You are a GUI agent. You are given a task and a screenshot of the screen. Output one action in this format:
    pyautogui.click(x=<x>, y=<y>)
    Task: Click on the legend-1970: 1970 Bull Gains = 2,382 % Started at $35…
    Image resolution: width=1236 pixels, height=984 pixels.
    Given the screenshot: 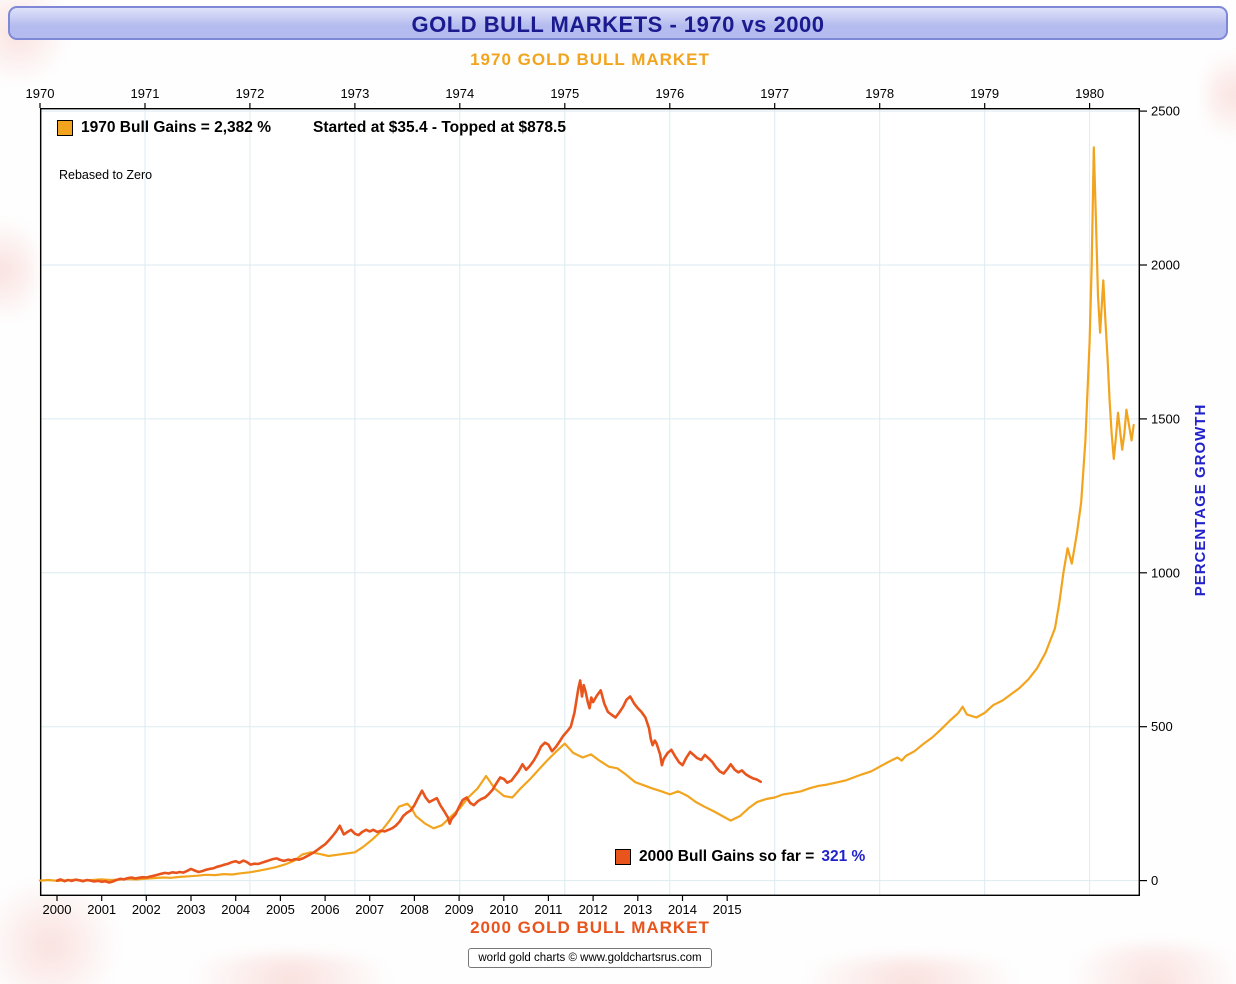 What is the action you would take?
    pyautogui.click(x=311, y=128)
    